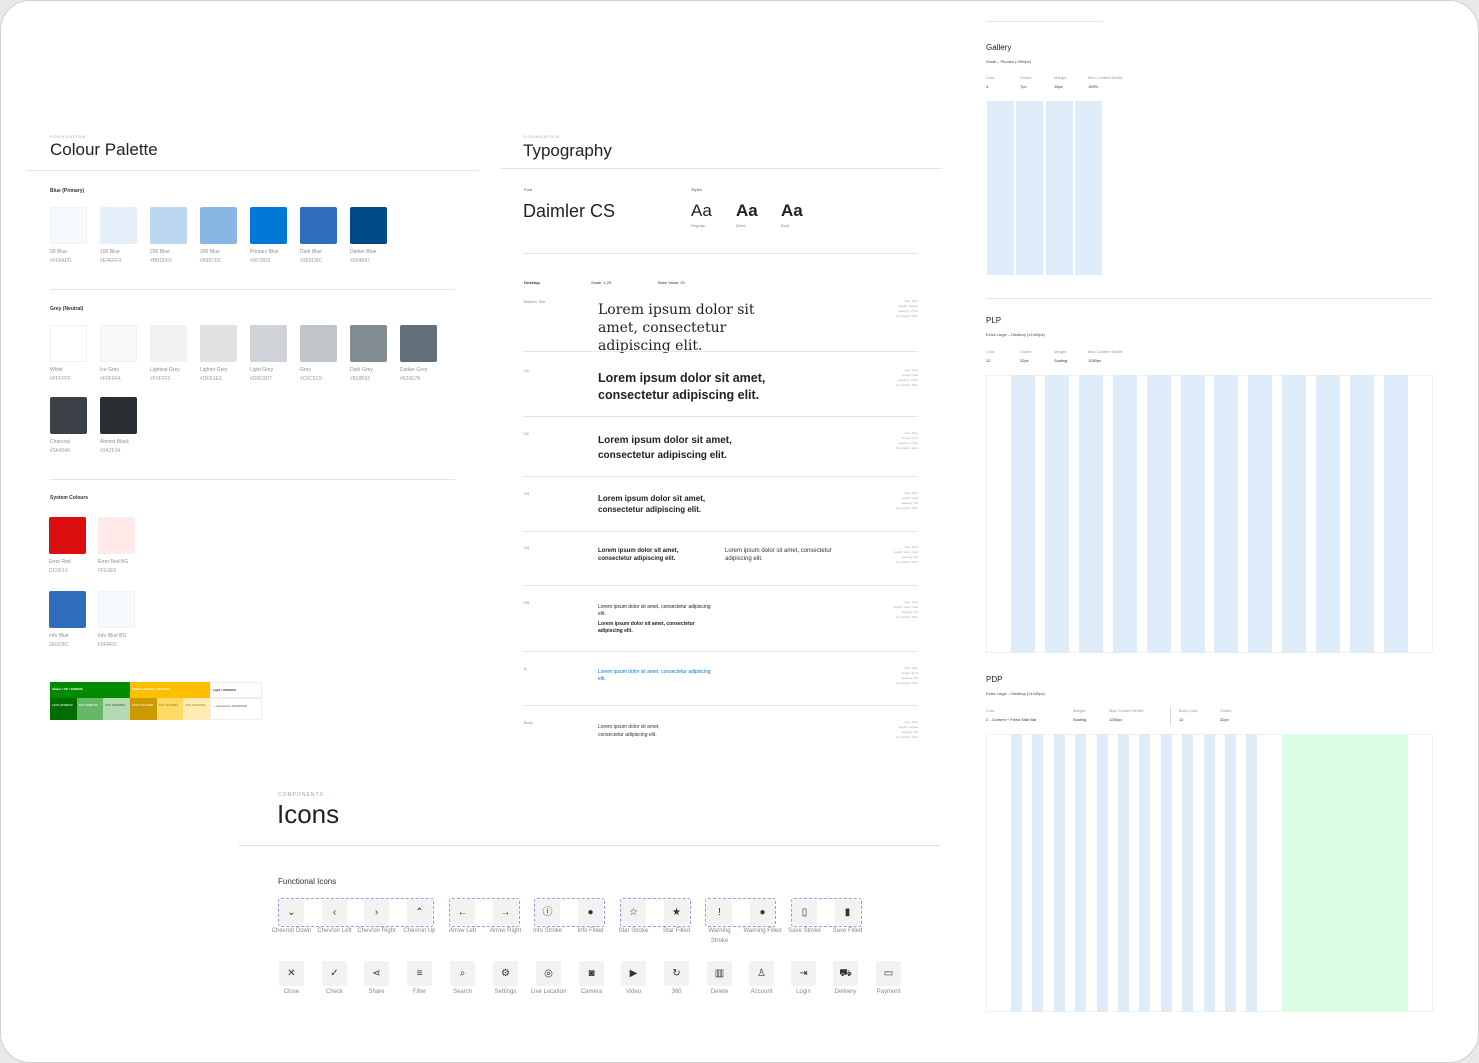 The image size is (1479, 1063). Describe the element at coordinates (761, 973) in the screenshot. I see `icon-tile: ♙` at that location.